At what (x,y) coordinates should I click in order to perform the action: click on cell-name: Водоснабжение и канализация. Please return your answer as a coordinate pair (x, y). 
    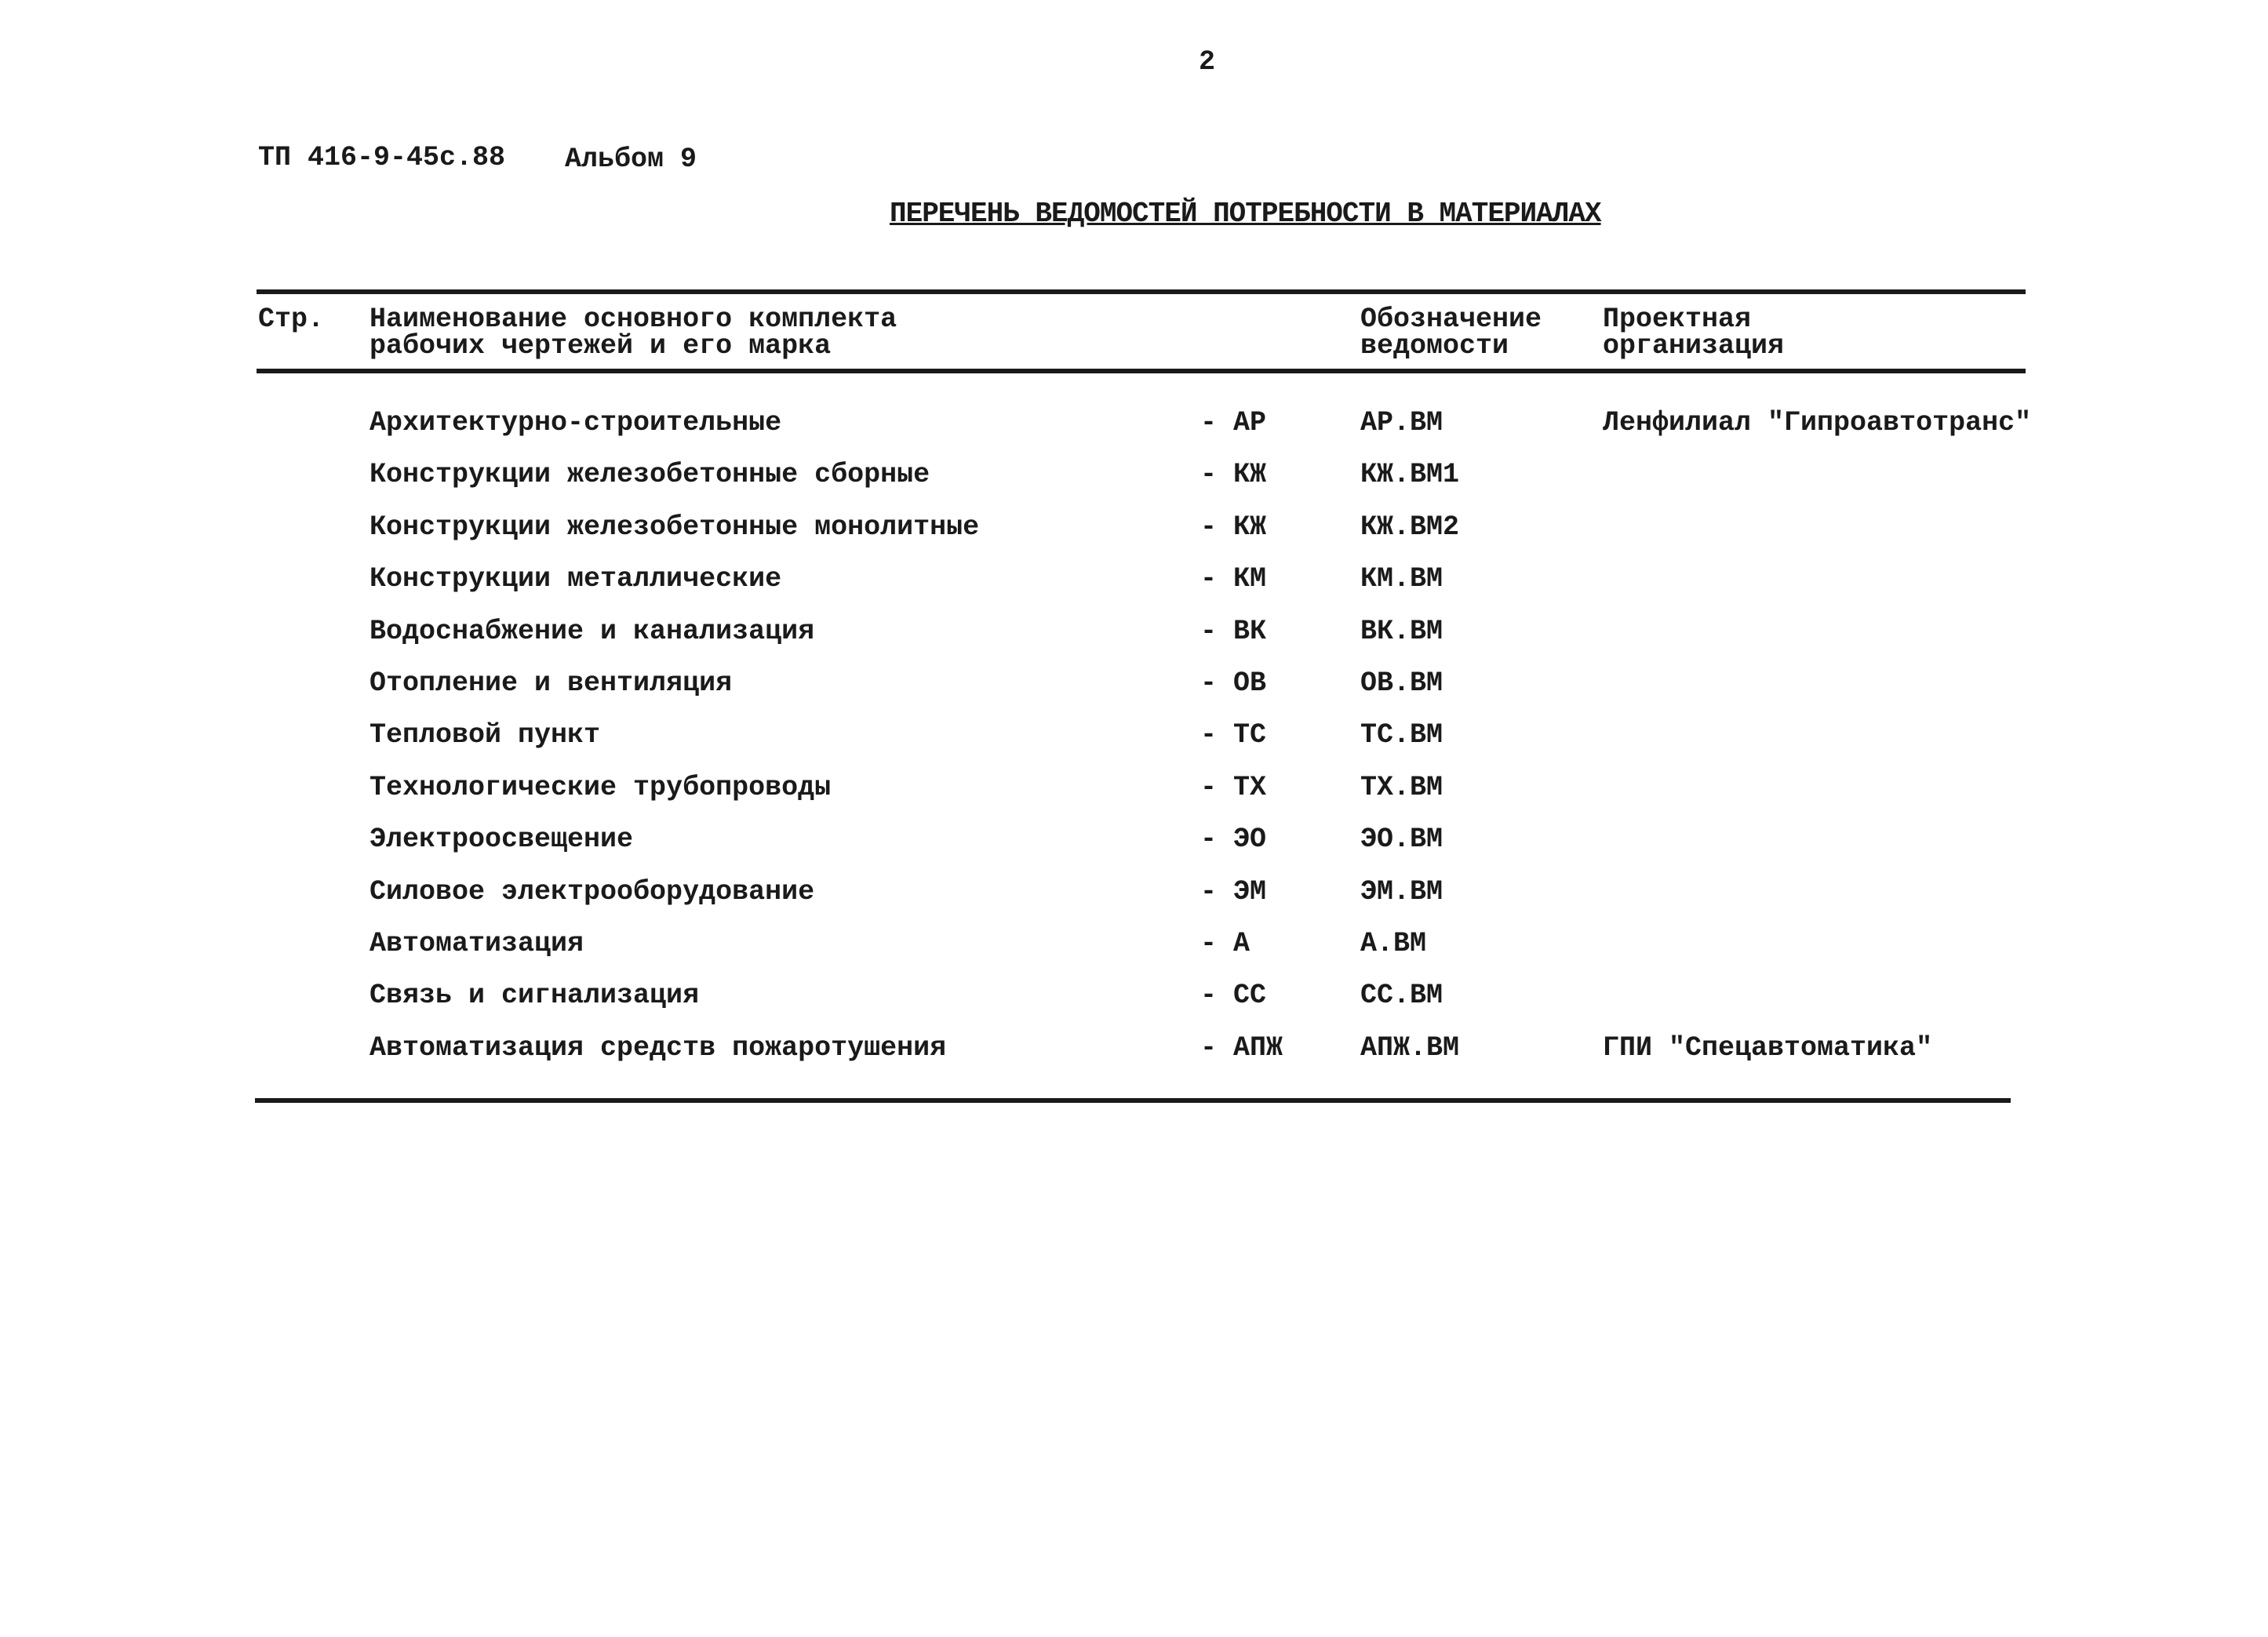
    Looking at the image, I should click on (592, 631).